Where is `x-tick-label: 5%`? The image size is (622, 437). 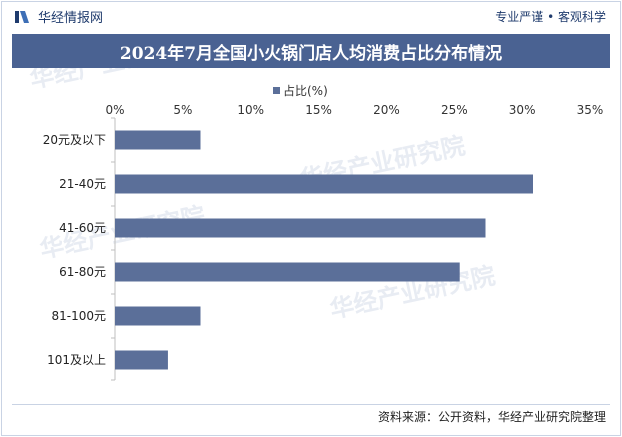 x-tick-label: 5% is located at coordinates (182, 110).